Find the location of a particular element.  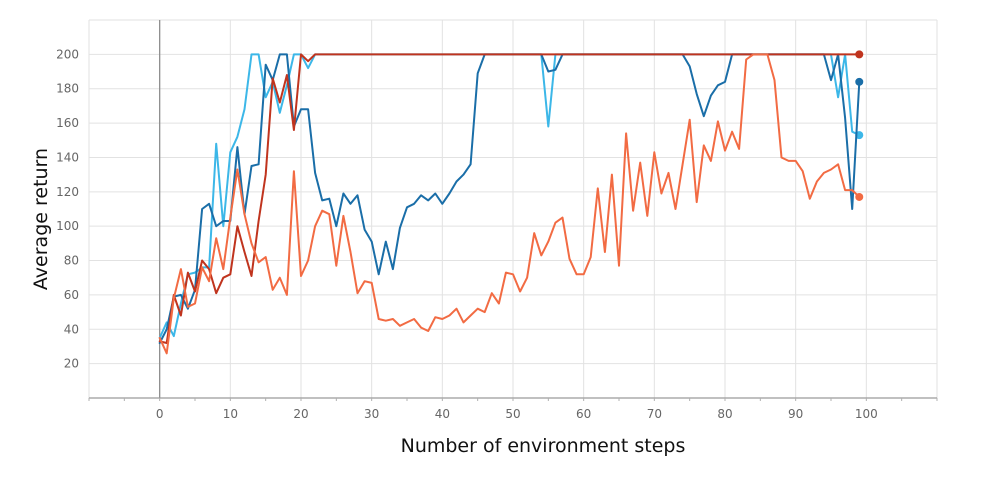

y-tick-label: 180 is located at coordinates (67, 89).